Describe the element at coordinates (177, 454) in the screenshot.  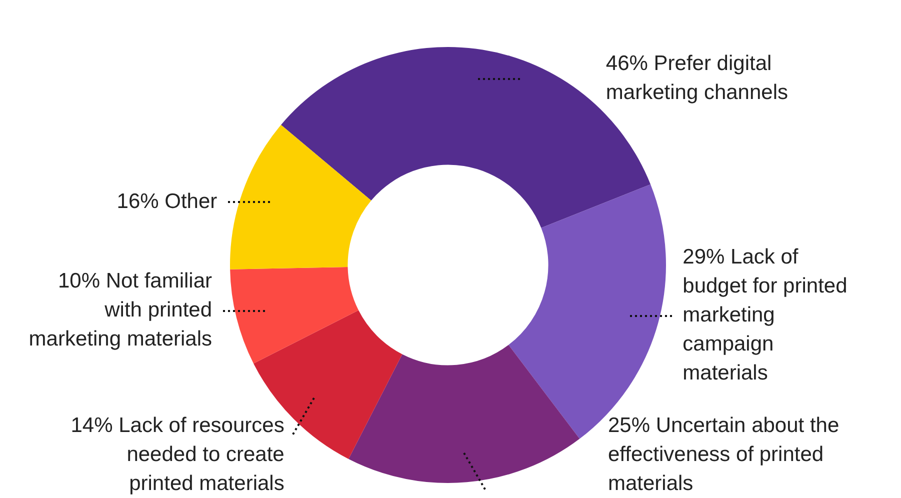
I see `slice-label: 14% Lack of resources needed to create printed materials` at that location.